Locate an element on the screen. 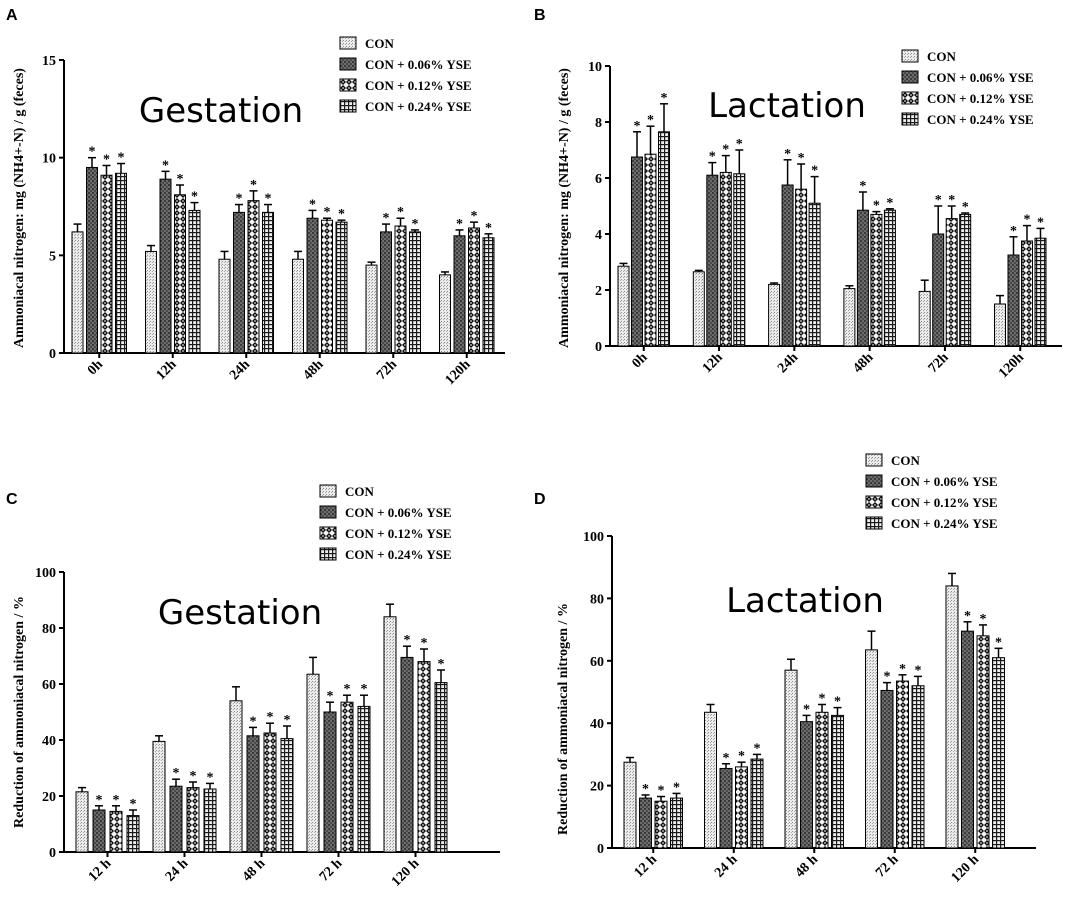 Image resolution: width=1084 pixels, height=899 pixels. x-tick-label: 24h is located at coordinates (240, 370).